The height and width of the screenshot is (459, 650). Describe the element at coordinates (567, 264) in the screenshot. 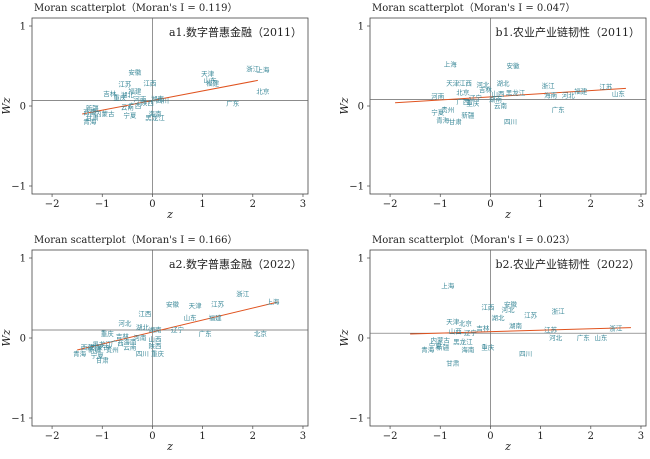

I see `panel-annotation: b2.农业产业链韧性（2022）` at that location.